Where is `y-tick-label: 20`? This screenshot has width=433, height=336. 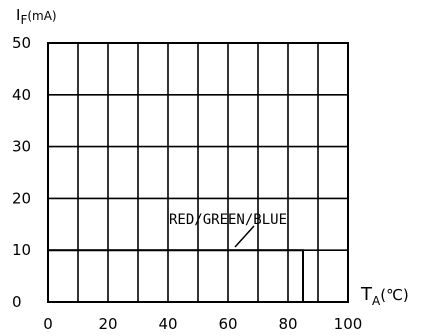
y-tick-label: 20 is located at coordinates (21, 198).